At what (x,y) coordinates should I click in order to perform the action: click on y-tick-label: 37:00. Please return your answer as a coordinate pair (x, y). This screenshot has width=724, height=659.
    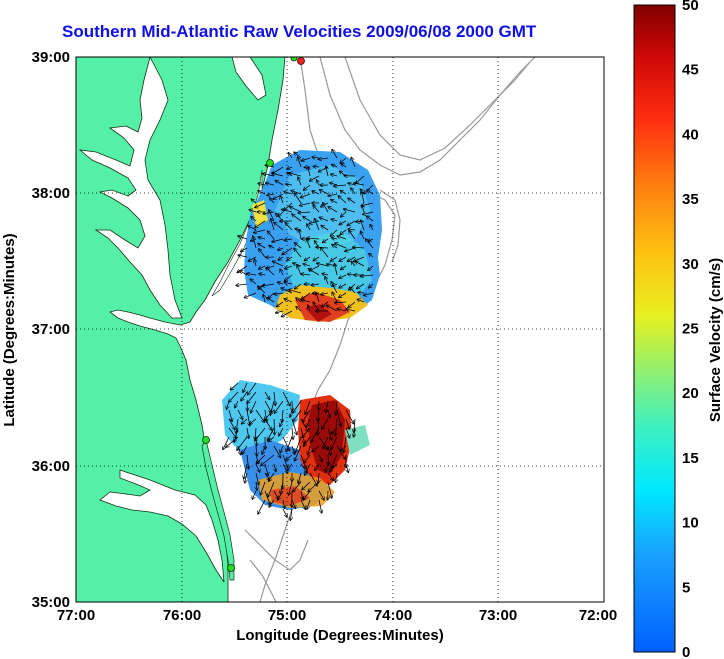
    Looking at the image, I should click on (51, 329).